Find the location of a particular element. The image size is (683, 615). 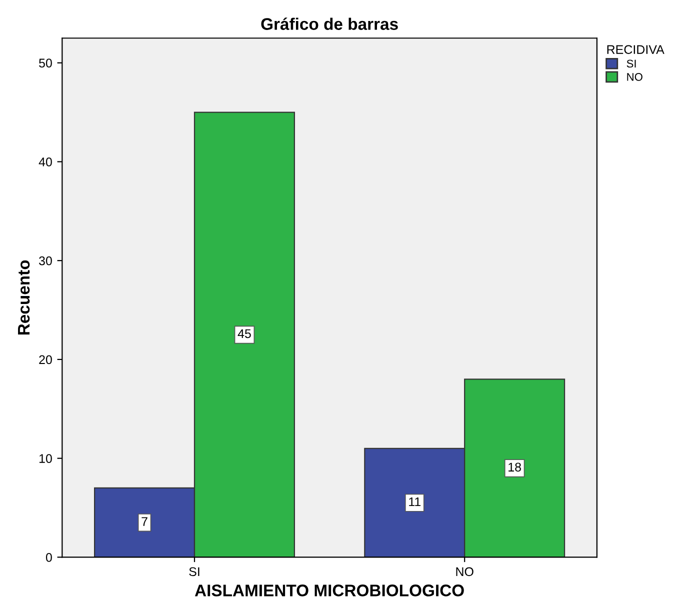

y-tick-label: 50 is located at coordinates (45, 63).